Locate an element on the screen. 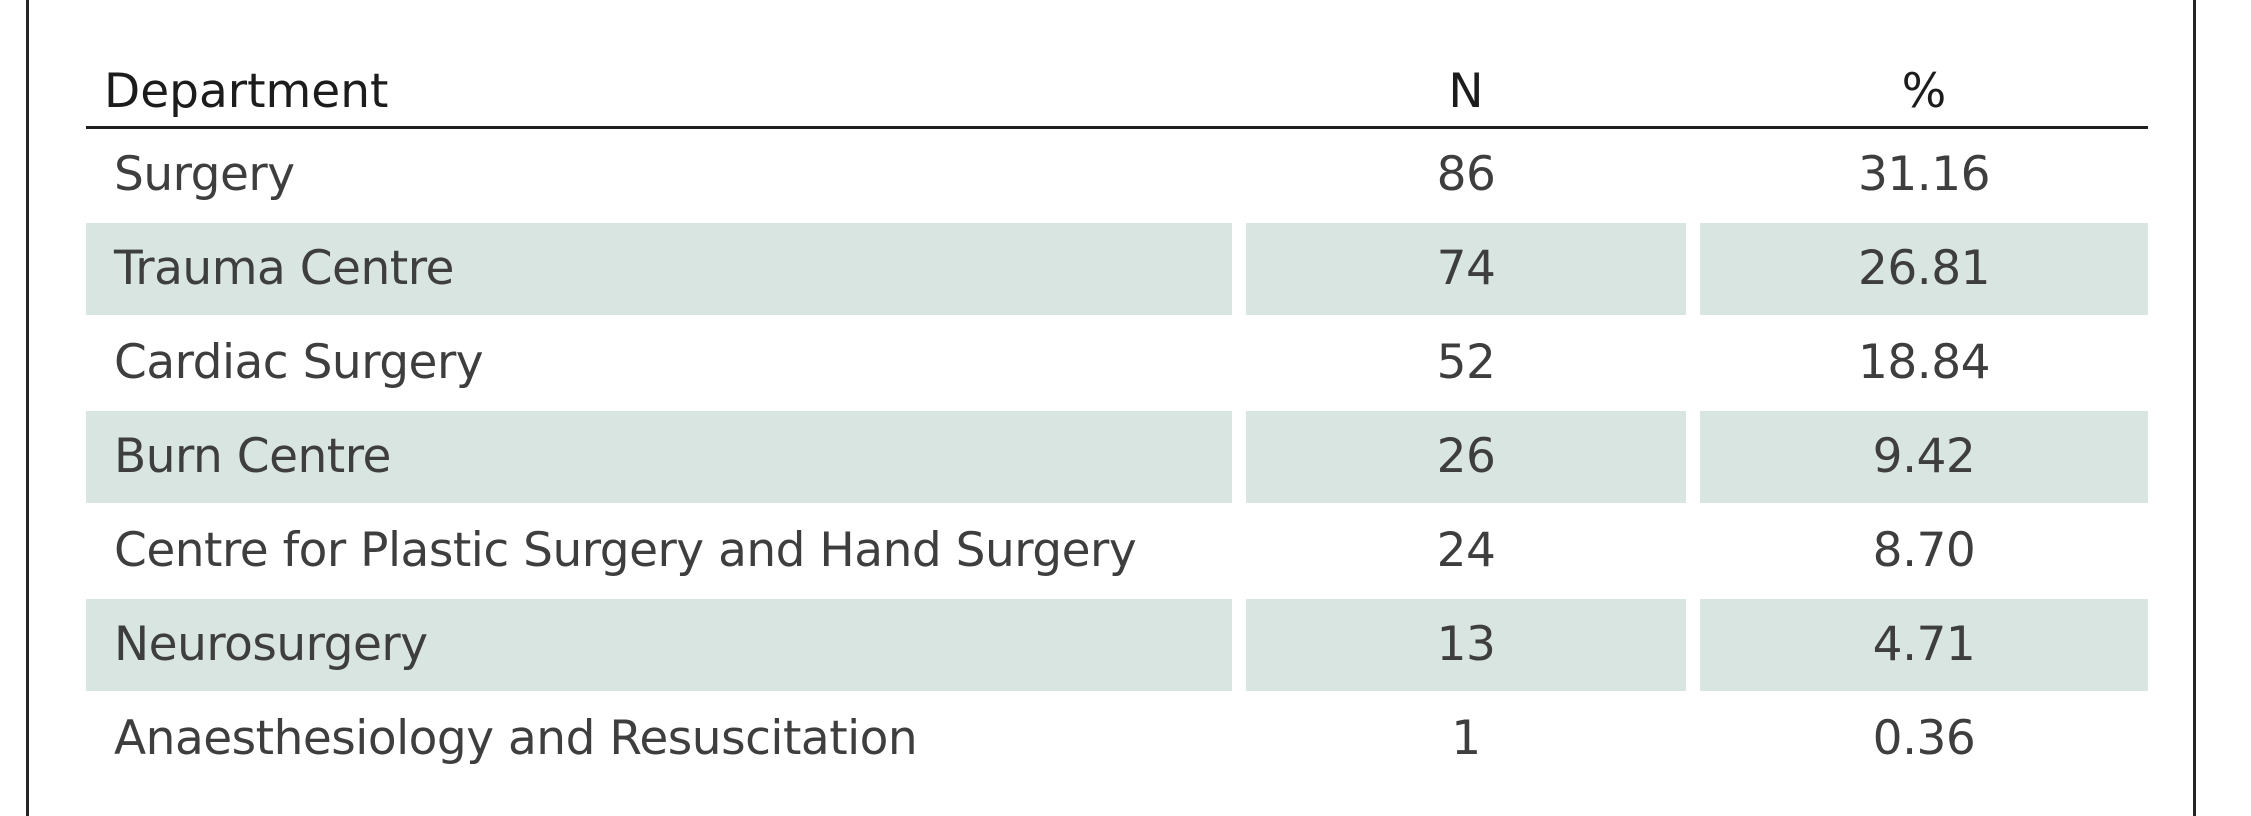 Image resolution: width=2251 pixels, height=816 pixels. cell-n: 24 is located at coordinates (1466, 550).